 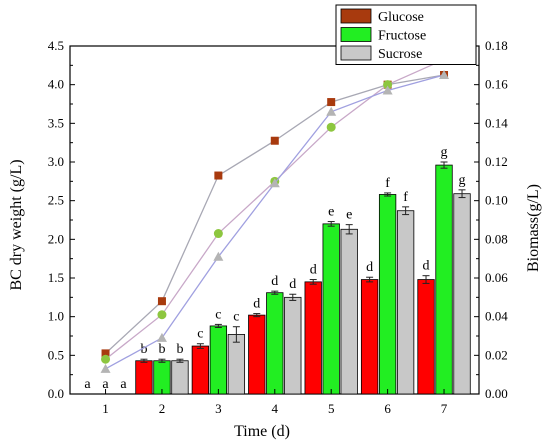 What do you see at coordinates (496, 122) in the screenshot?
I see `y2-tick-label: 0.14` at bounding box center [496, 122].